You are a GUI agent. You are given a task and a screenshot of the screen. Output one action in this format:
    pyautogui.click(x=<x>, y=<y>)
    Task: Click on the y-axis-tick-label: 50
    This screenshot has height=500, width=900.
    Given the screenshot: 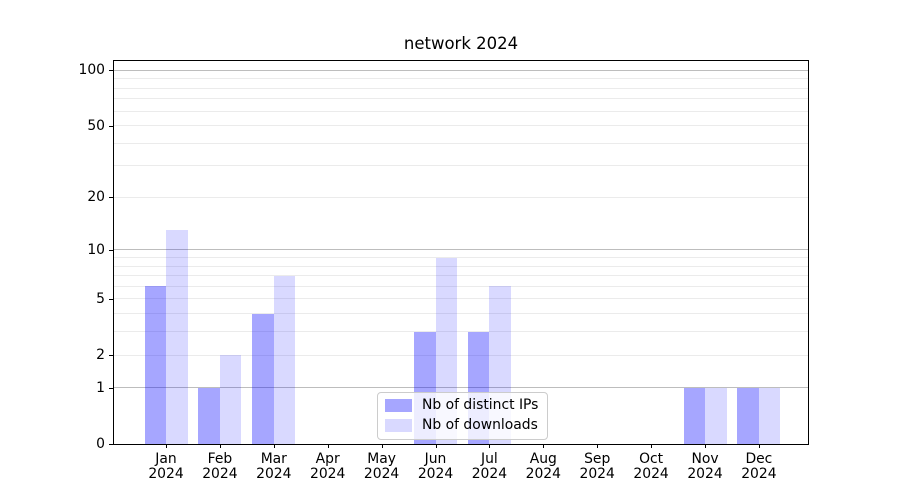 What is the action you would take?
    pyautogui.click(x=96, y=125)
    